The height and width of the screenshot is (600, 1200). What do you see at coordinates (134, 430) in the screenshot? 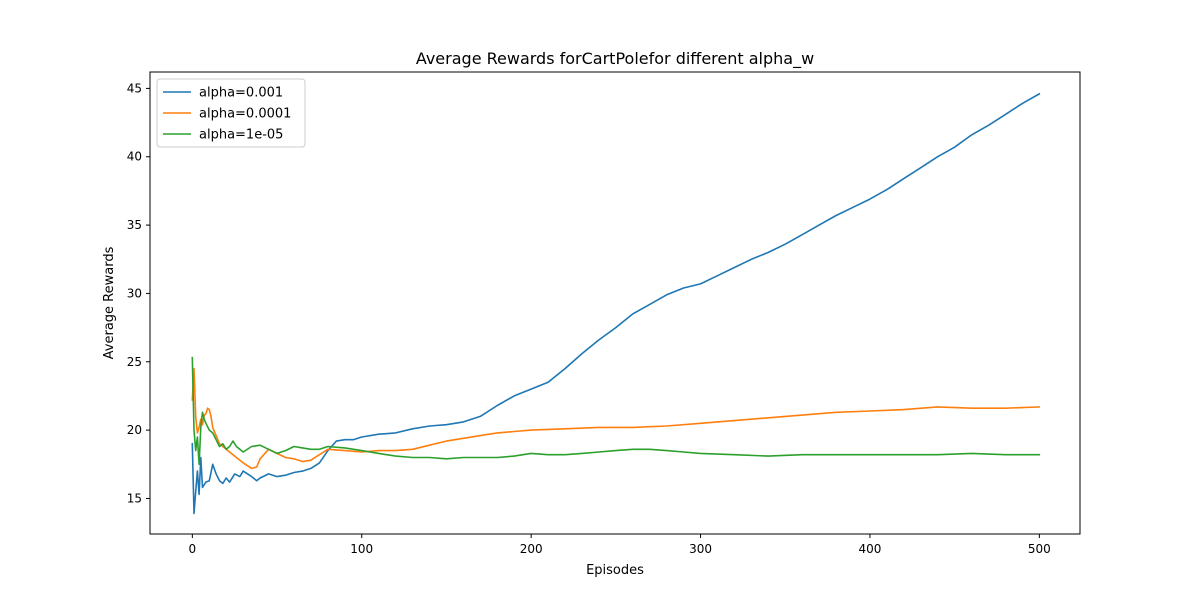
I see `y-tick-label-1: 20` at bounding box center [134, 430].